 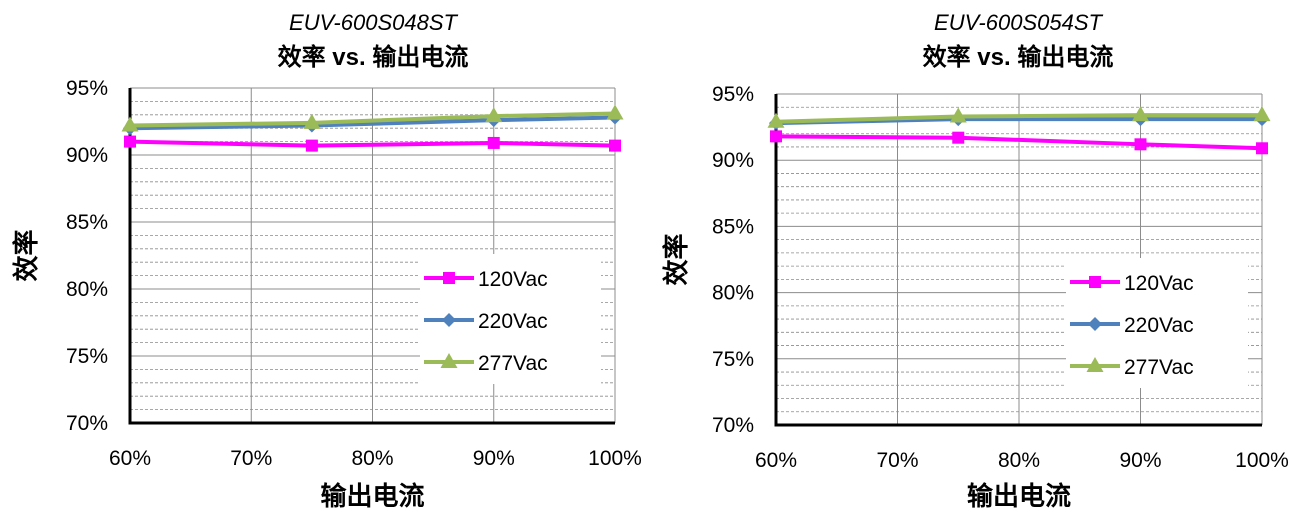 What do you see at coordinates (374, 22) in the screenshot?
I see `chart-model-title: EUV-600S048ST` at bounding box center [374, 22].